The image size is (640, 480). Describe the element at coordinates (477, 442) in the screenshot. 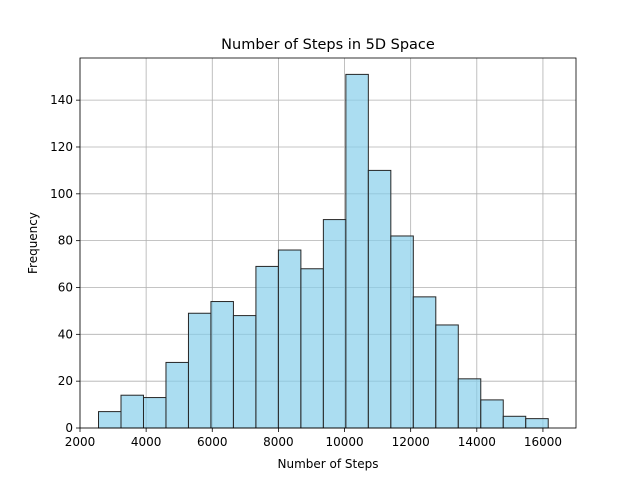

I see `x-tick-label: 14000` at that location.